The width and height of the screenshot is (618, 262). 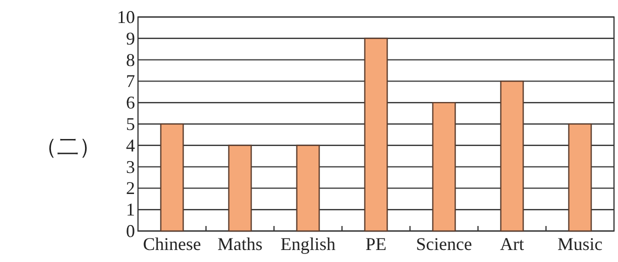 I want to click on x-tick-label: Music, so click(x=580, y=244).